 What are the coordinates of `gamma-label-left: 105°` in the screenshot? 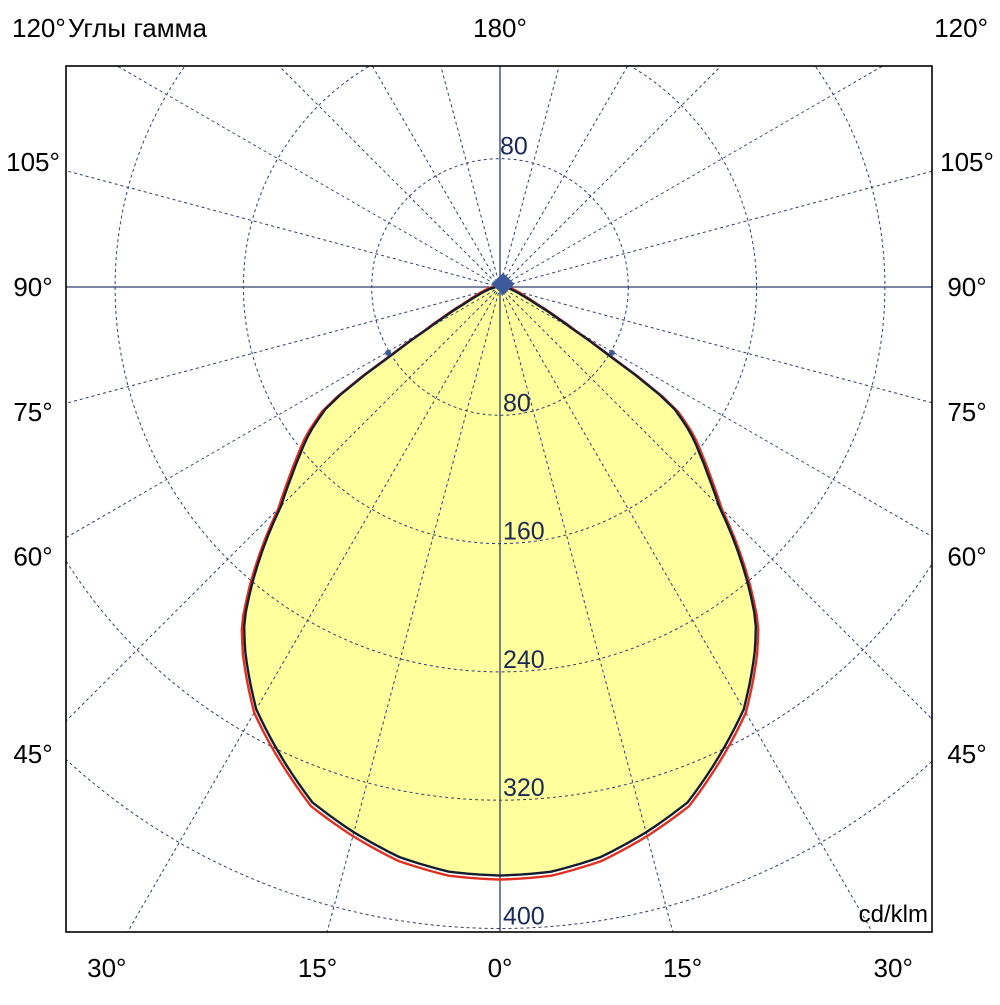 It's located at (33, 162).